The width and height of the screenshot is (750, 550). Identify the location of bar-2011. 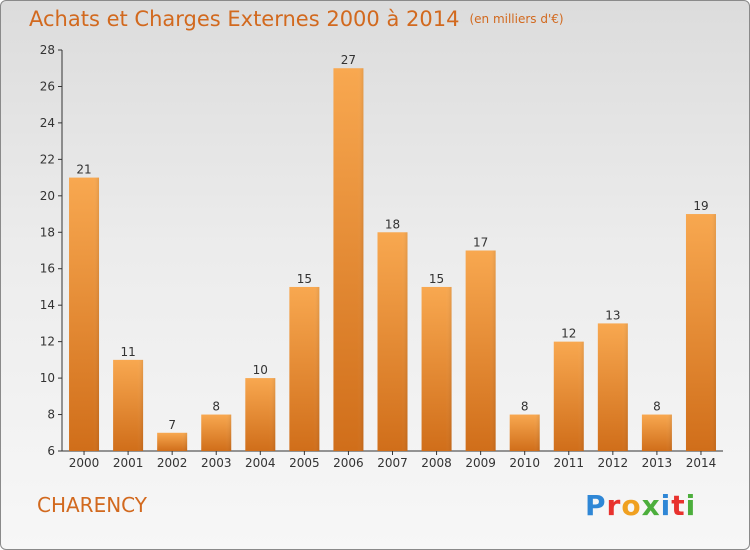
(568, 396).